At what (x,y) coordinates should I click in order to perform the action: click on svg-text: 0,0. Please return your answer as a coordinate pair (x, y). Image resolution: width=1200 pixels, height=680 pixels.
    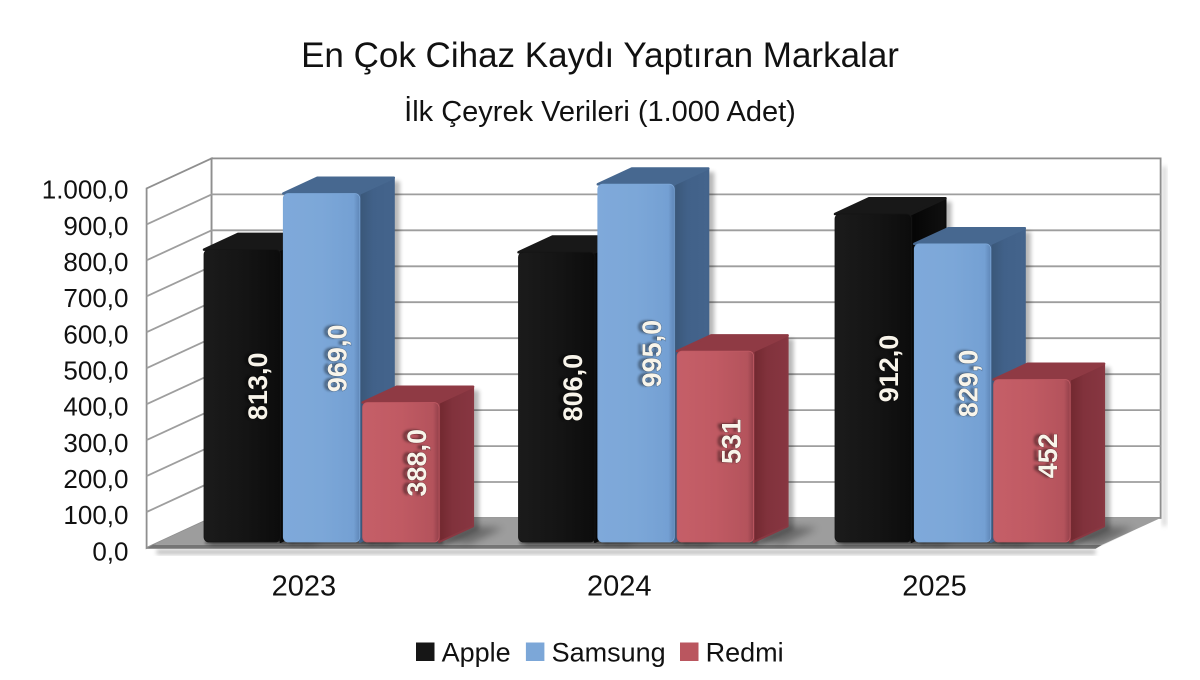
    Looking at the image, I should click on (110, 551).